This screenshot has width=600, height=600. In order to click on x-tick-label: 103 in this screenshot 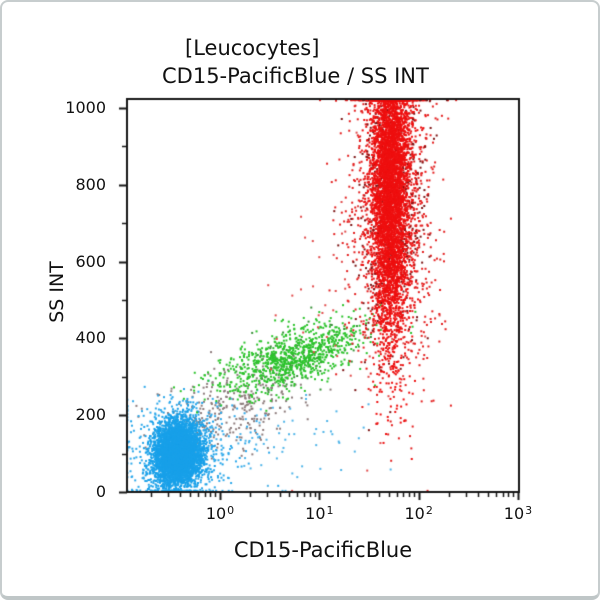, I will do `click(518, 513)`.